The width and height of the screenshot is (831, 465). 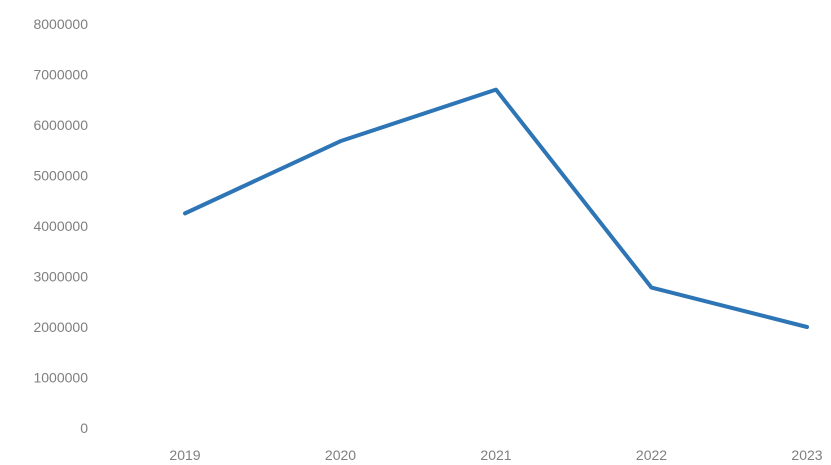 I want to click on x-tick-label: 2020, so click(x=340, y=455).